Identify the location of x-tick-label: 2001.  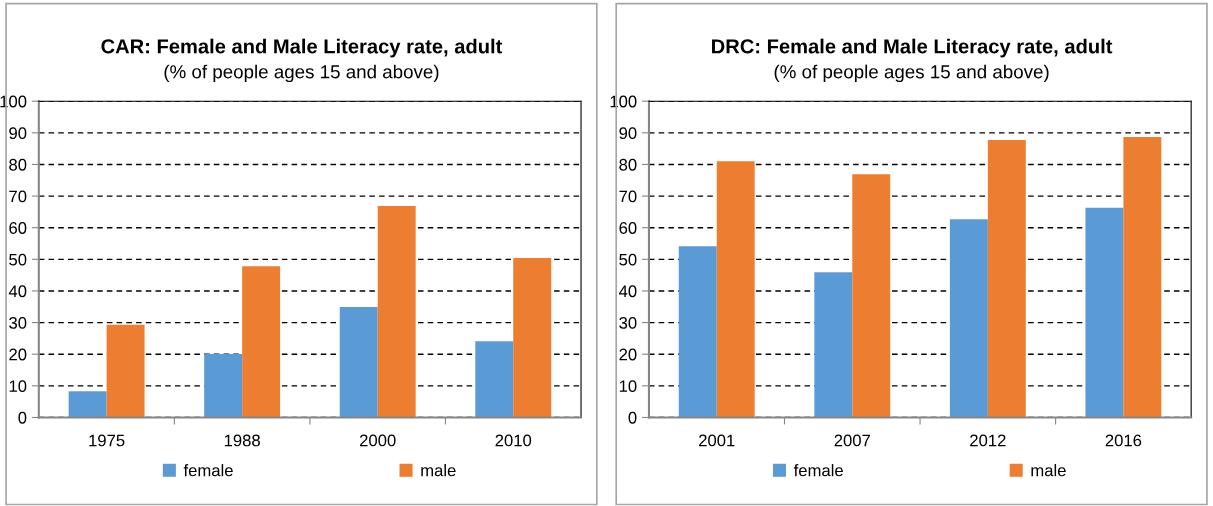
(717, 440).